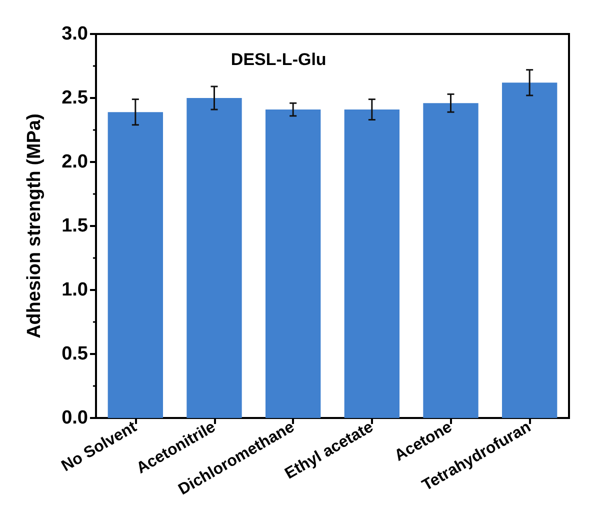 The height and width of the screenshot is (527, 605). I want to click on text: DESL-L-Glu, so click(278, 59).